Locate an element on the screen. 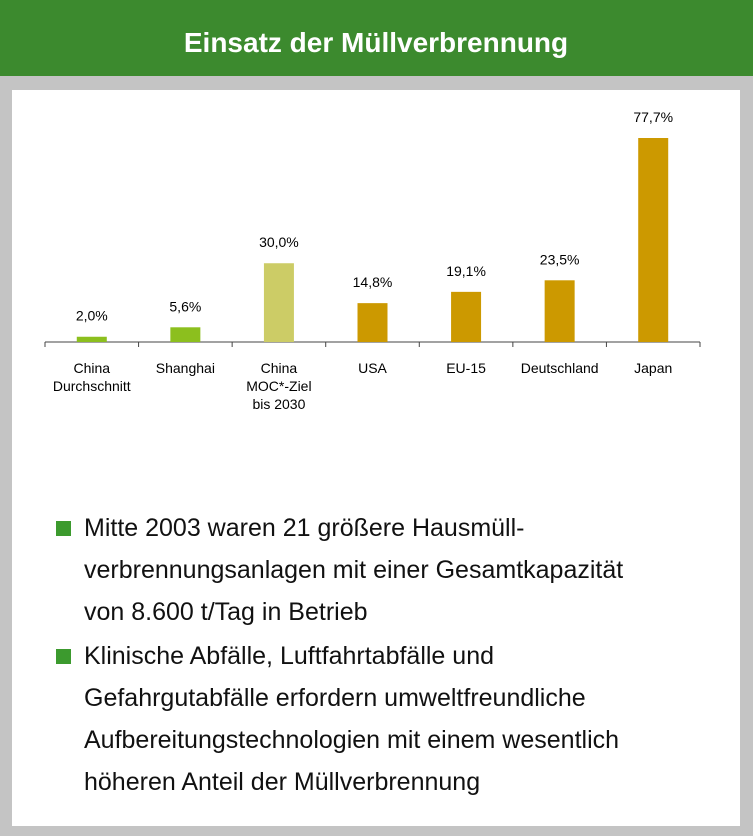 Image resolution: width=753 pixels, height=836 pixels. x-tick-label: Japan is located at coordinates (653, 368).